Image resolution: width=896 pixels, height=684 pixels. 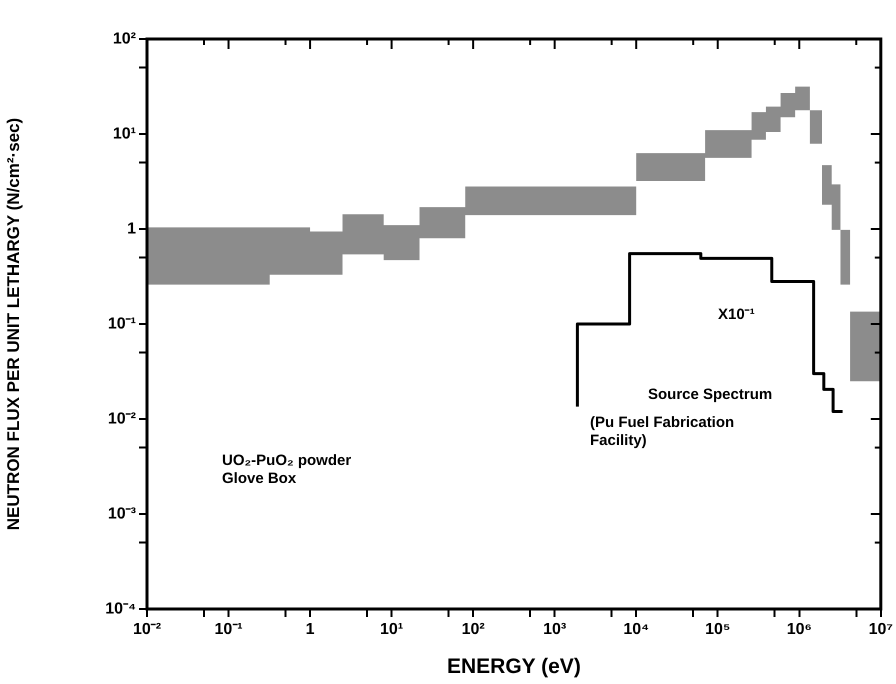 I want to click on y-tick-label: 10⁻², so click(x=122, y=419).